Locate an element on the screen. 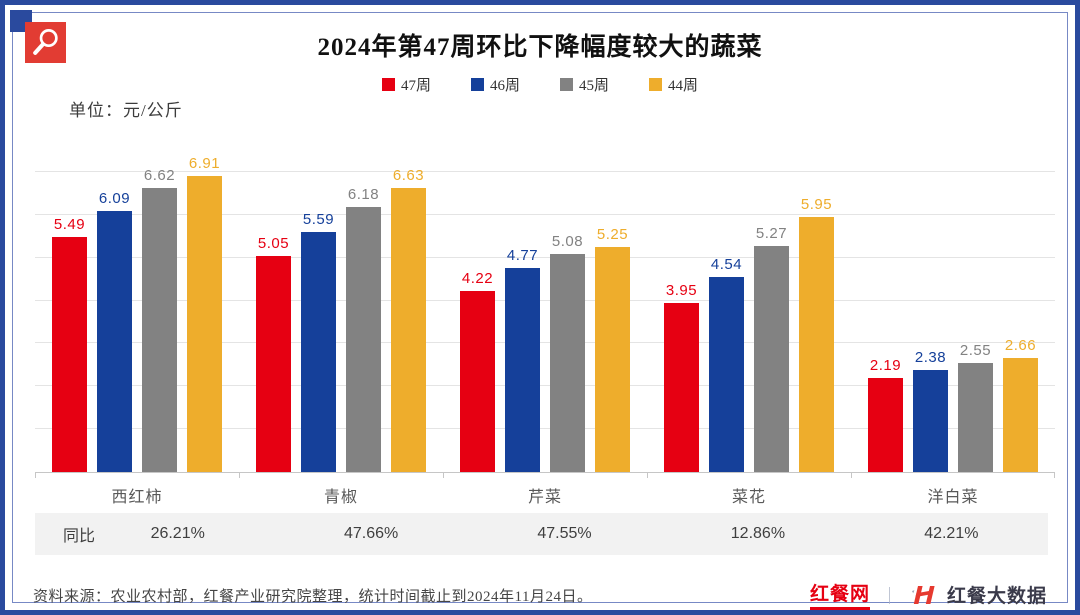 The image size is (1080, 615). legend-item: 44周 is located at coordinates (673, 84).